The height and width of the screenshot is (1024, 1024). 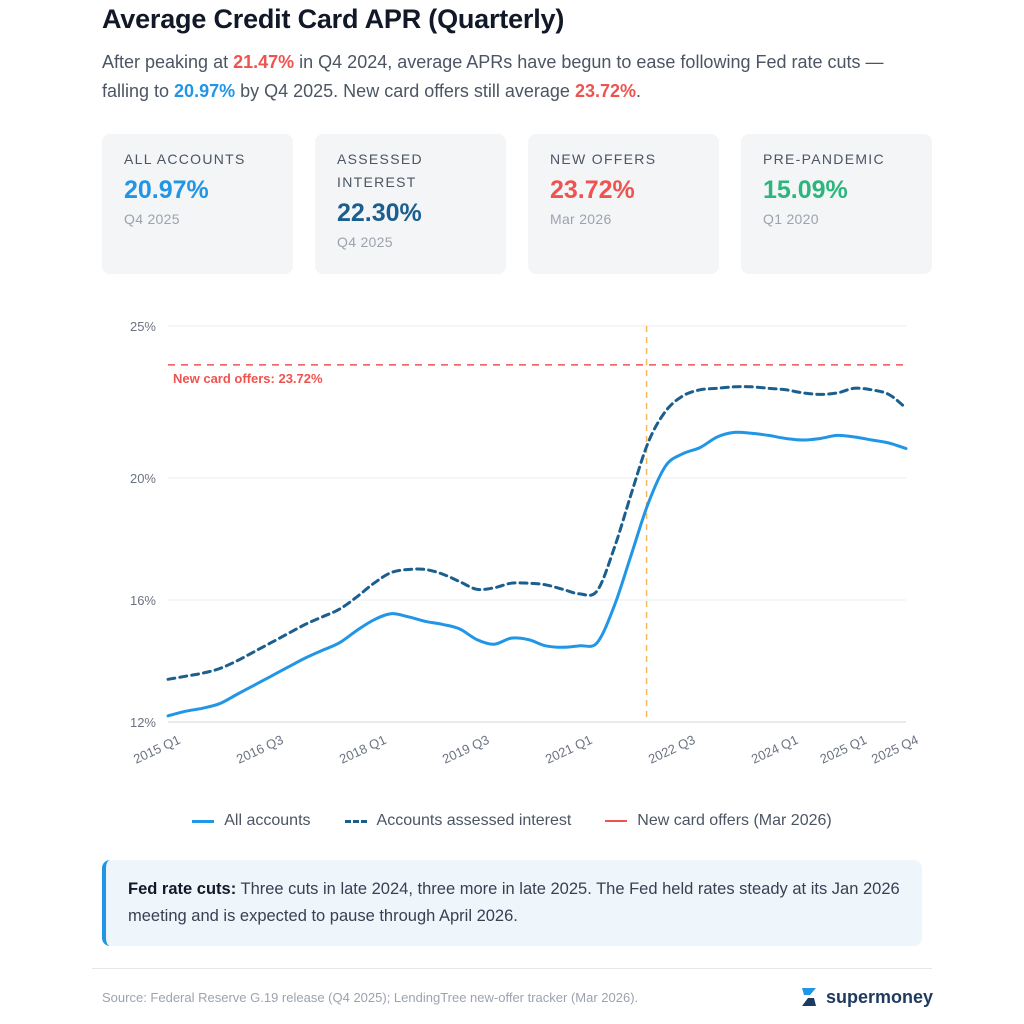 I want to click on card-value: 20.97%, so click(x=166, y=190).